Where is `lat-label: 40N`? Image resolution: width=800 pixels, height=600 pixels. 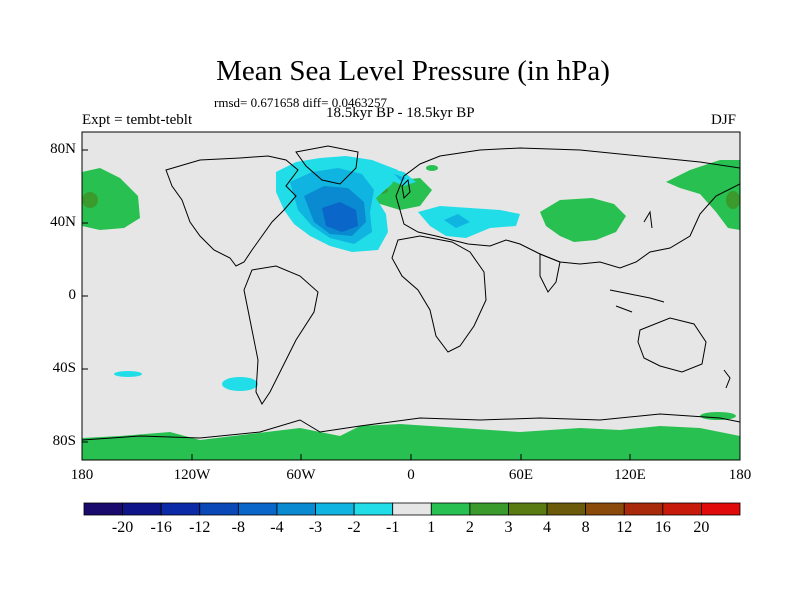
lat-label: 40N is located at coordinates (63, 222).